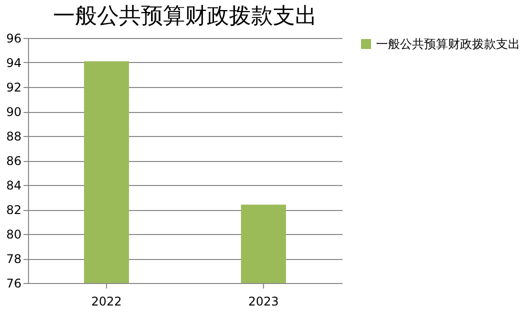  Describe the element at coordinates (448, 44) in the screenshot. I see `legend-label: 一般公共预算财政拨款支出` at that location.